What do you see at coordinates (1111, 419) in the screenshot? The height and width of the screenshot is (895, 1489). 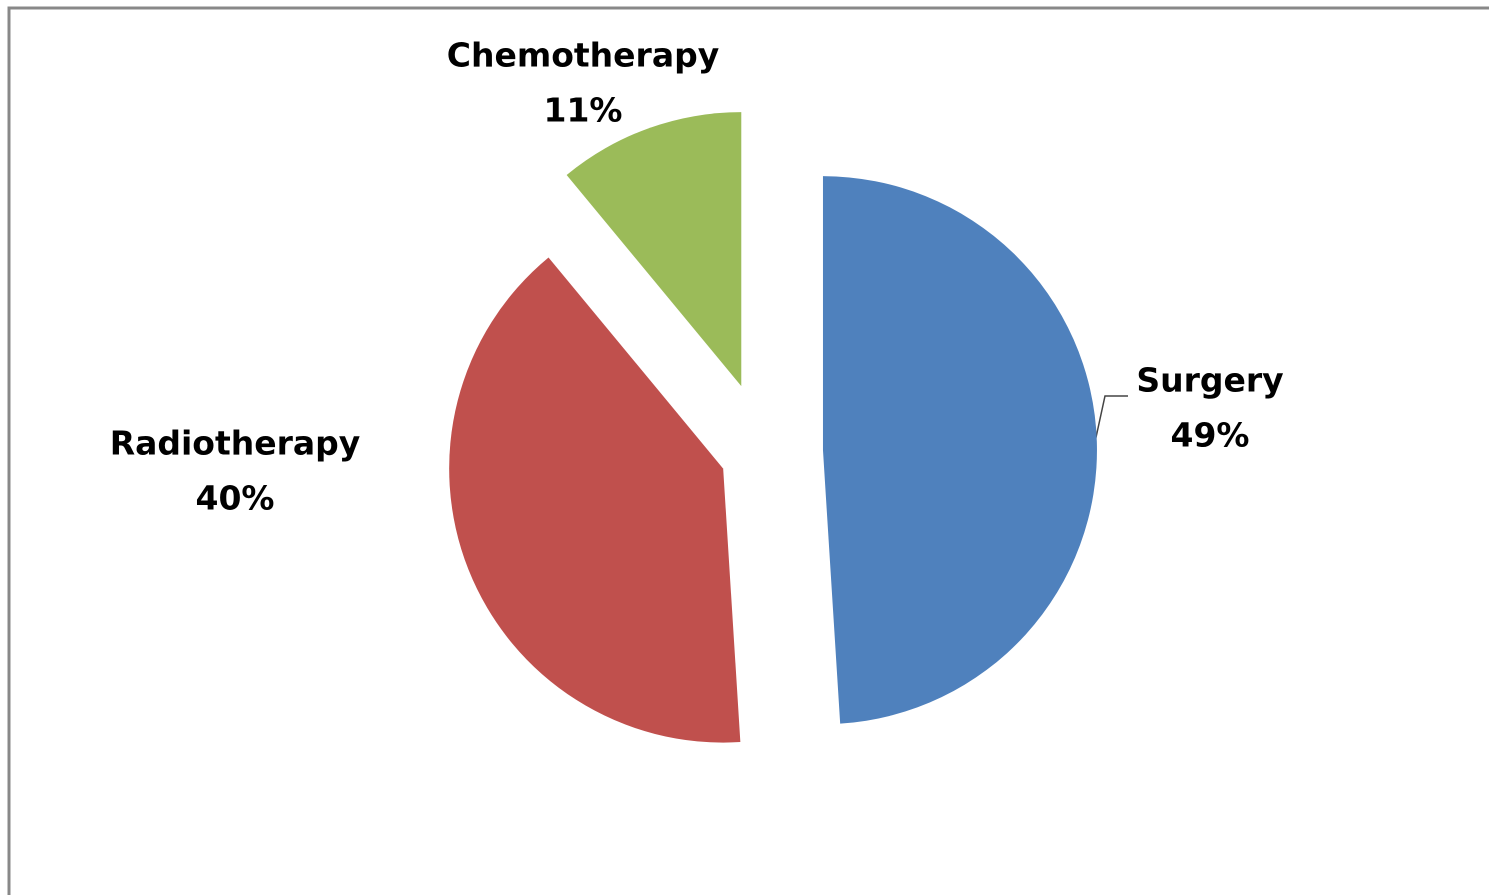 I see `leader-line` at bounding box center [1111, 419].